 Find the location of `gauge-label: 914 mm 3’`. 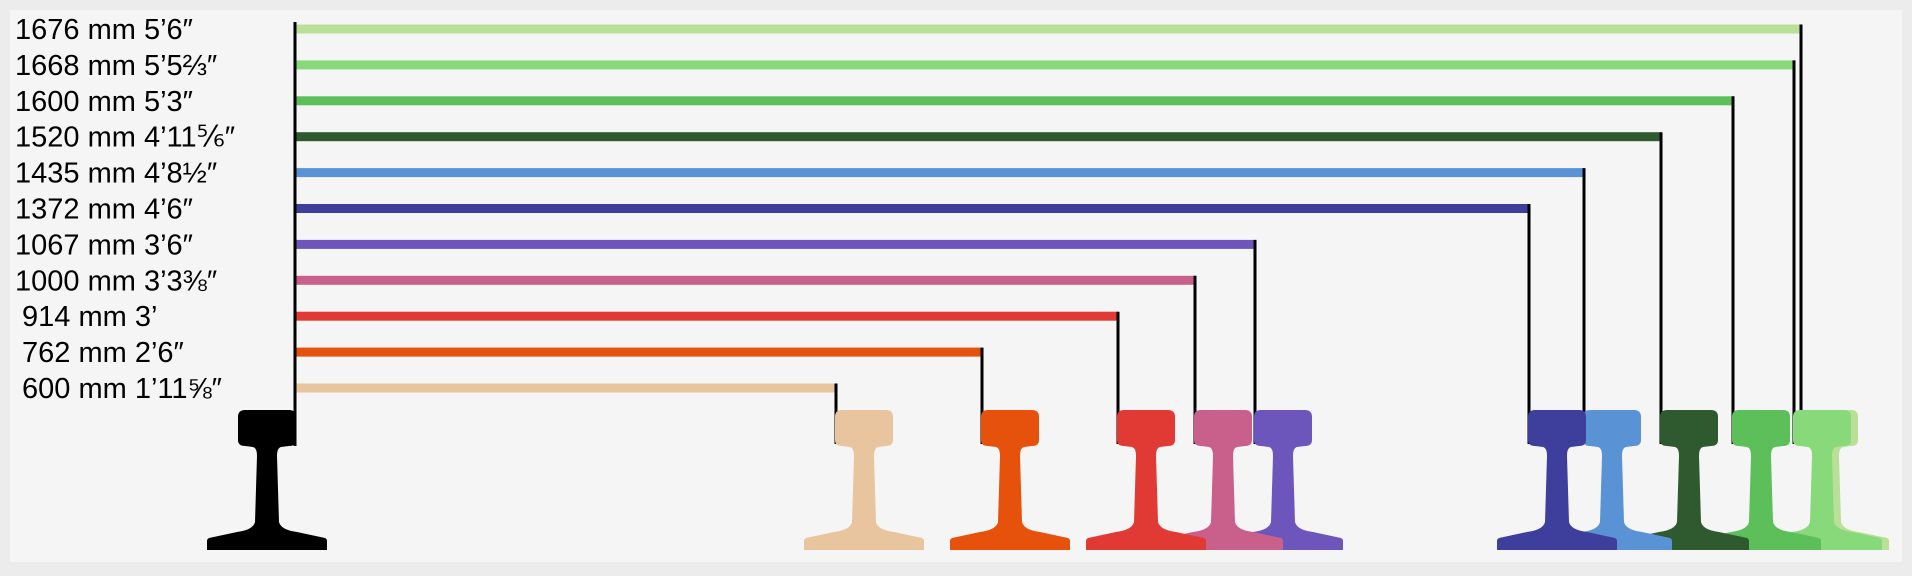

gauge-label: 914 mm 3’ is located at coordinates (89, 317).